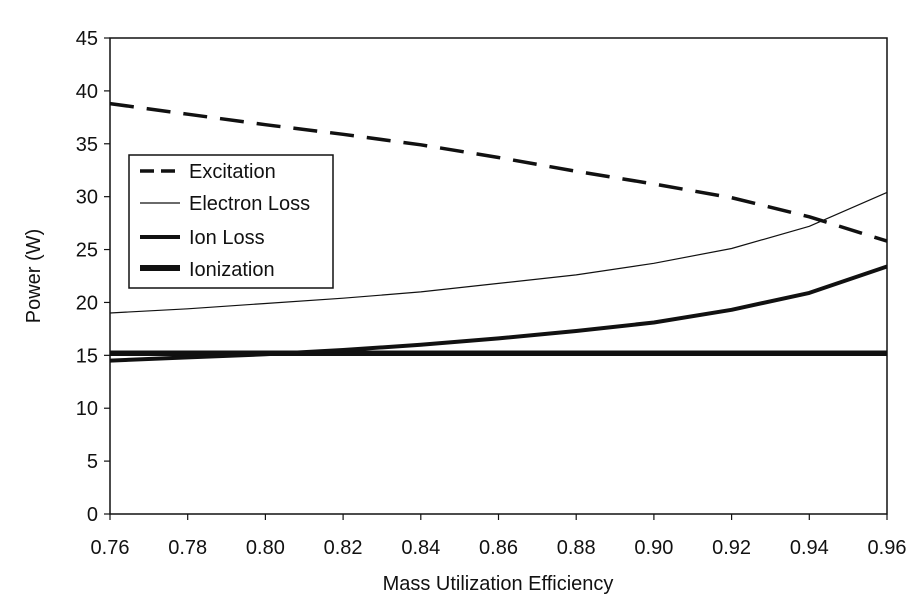 This screenshot has height=609, width=919. I want to click on legend-label-excitation: Excitation, so click(232, 172).